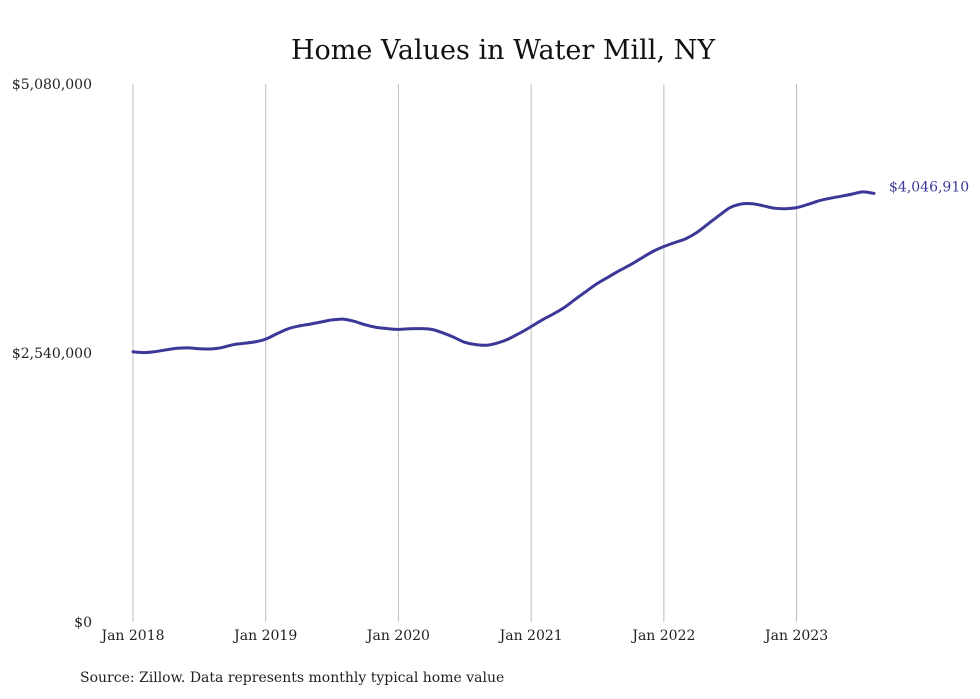 Image resolution: width=980 pixels, height=699 pixels. What do you see at coordinates (264, 636) in the screenshot?
I see `x-tick-label: Jan 2019` at bounding box center [264, 636].